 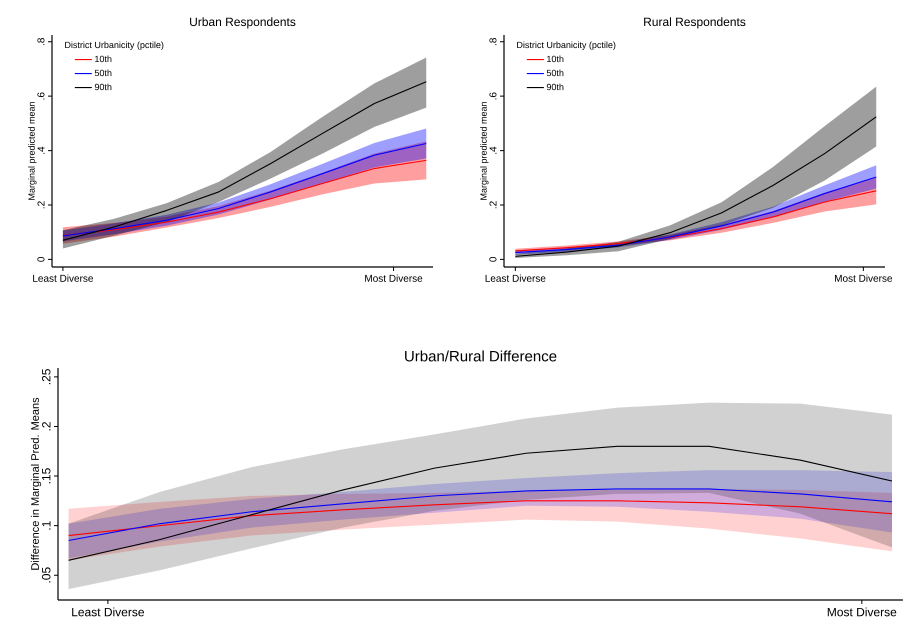 What do you see at coordinates (480, 356) in the screenshot?
I see `chart-title: Urban/Rural Difference` at bounding box center [480, 356].